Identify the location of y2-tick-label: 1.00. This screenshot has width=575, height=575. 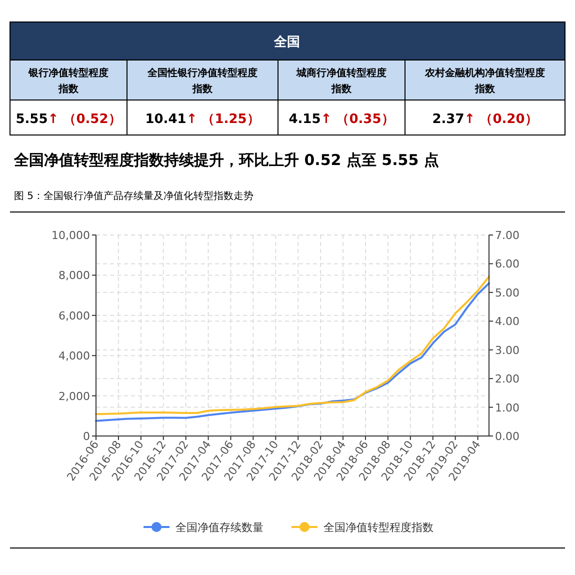
(507, 407).